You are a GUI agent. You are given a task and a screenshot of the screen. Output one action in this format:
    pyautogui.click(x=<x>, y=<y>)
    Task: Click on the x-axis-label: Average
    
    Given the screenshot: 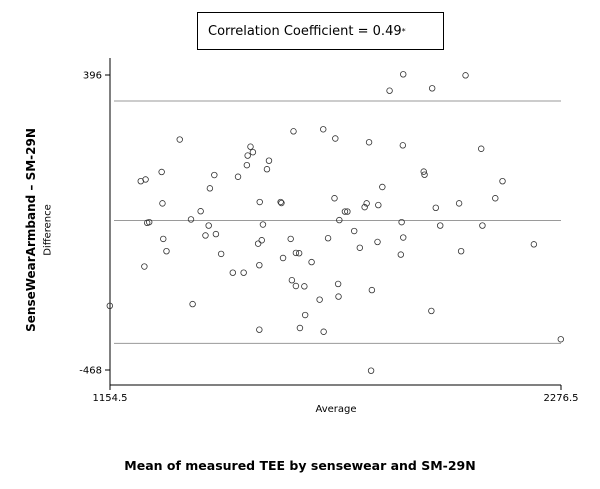 What is the action you would take?
    pyautogui.click(x=336, y=409)
    